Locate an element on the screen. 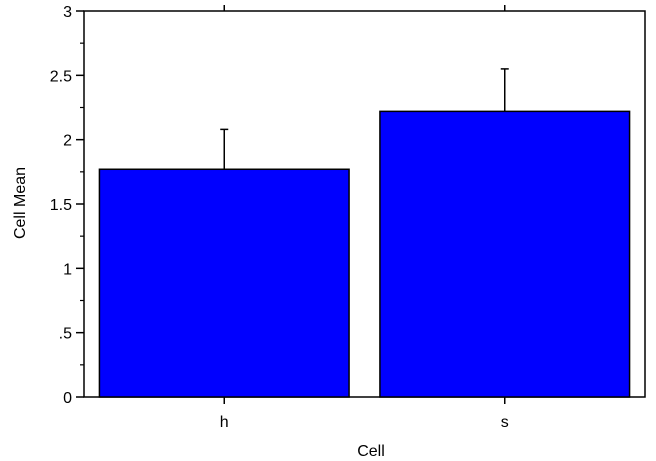 The width and height of the screenshot is (656, 461). x-tick-label-s: s is located at coordinates (505, 422).